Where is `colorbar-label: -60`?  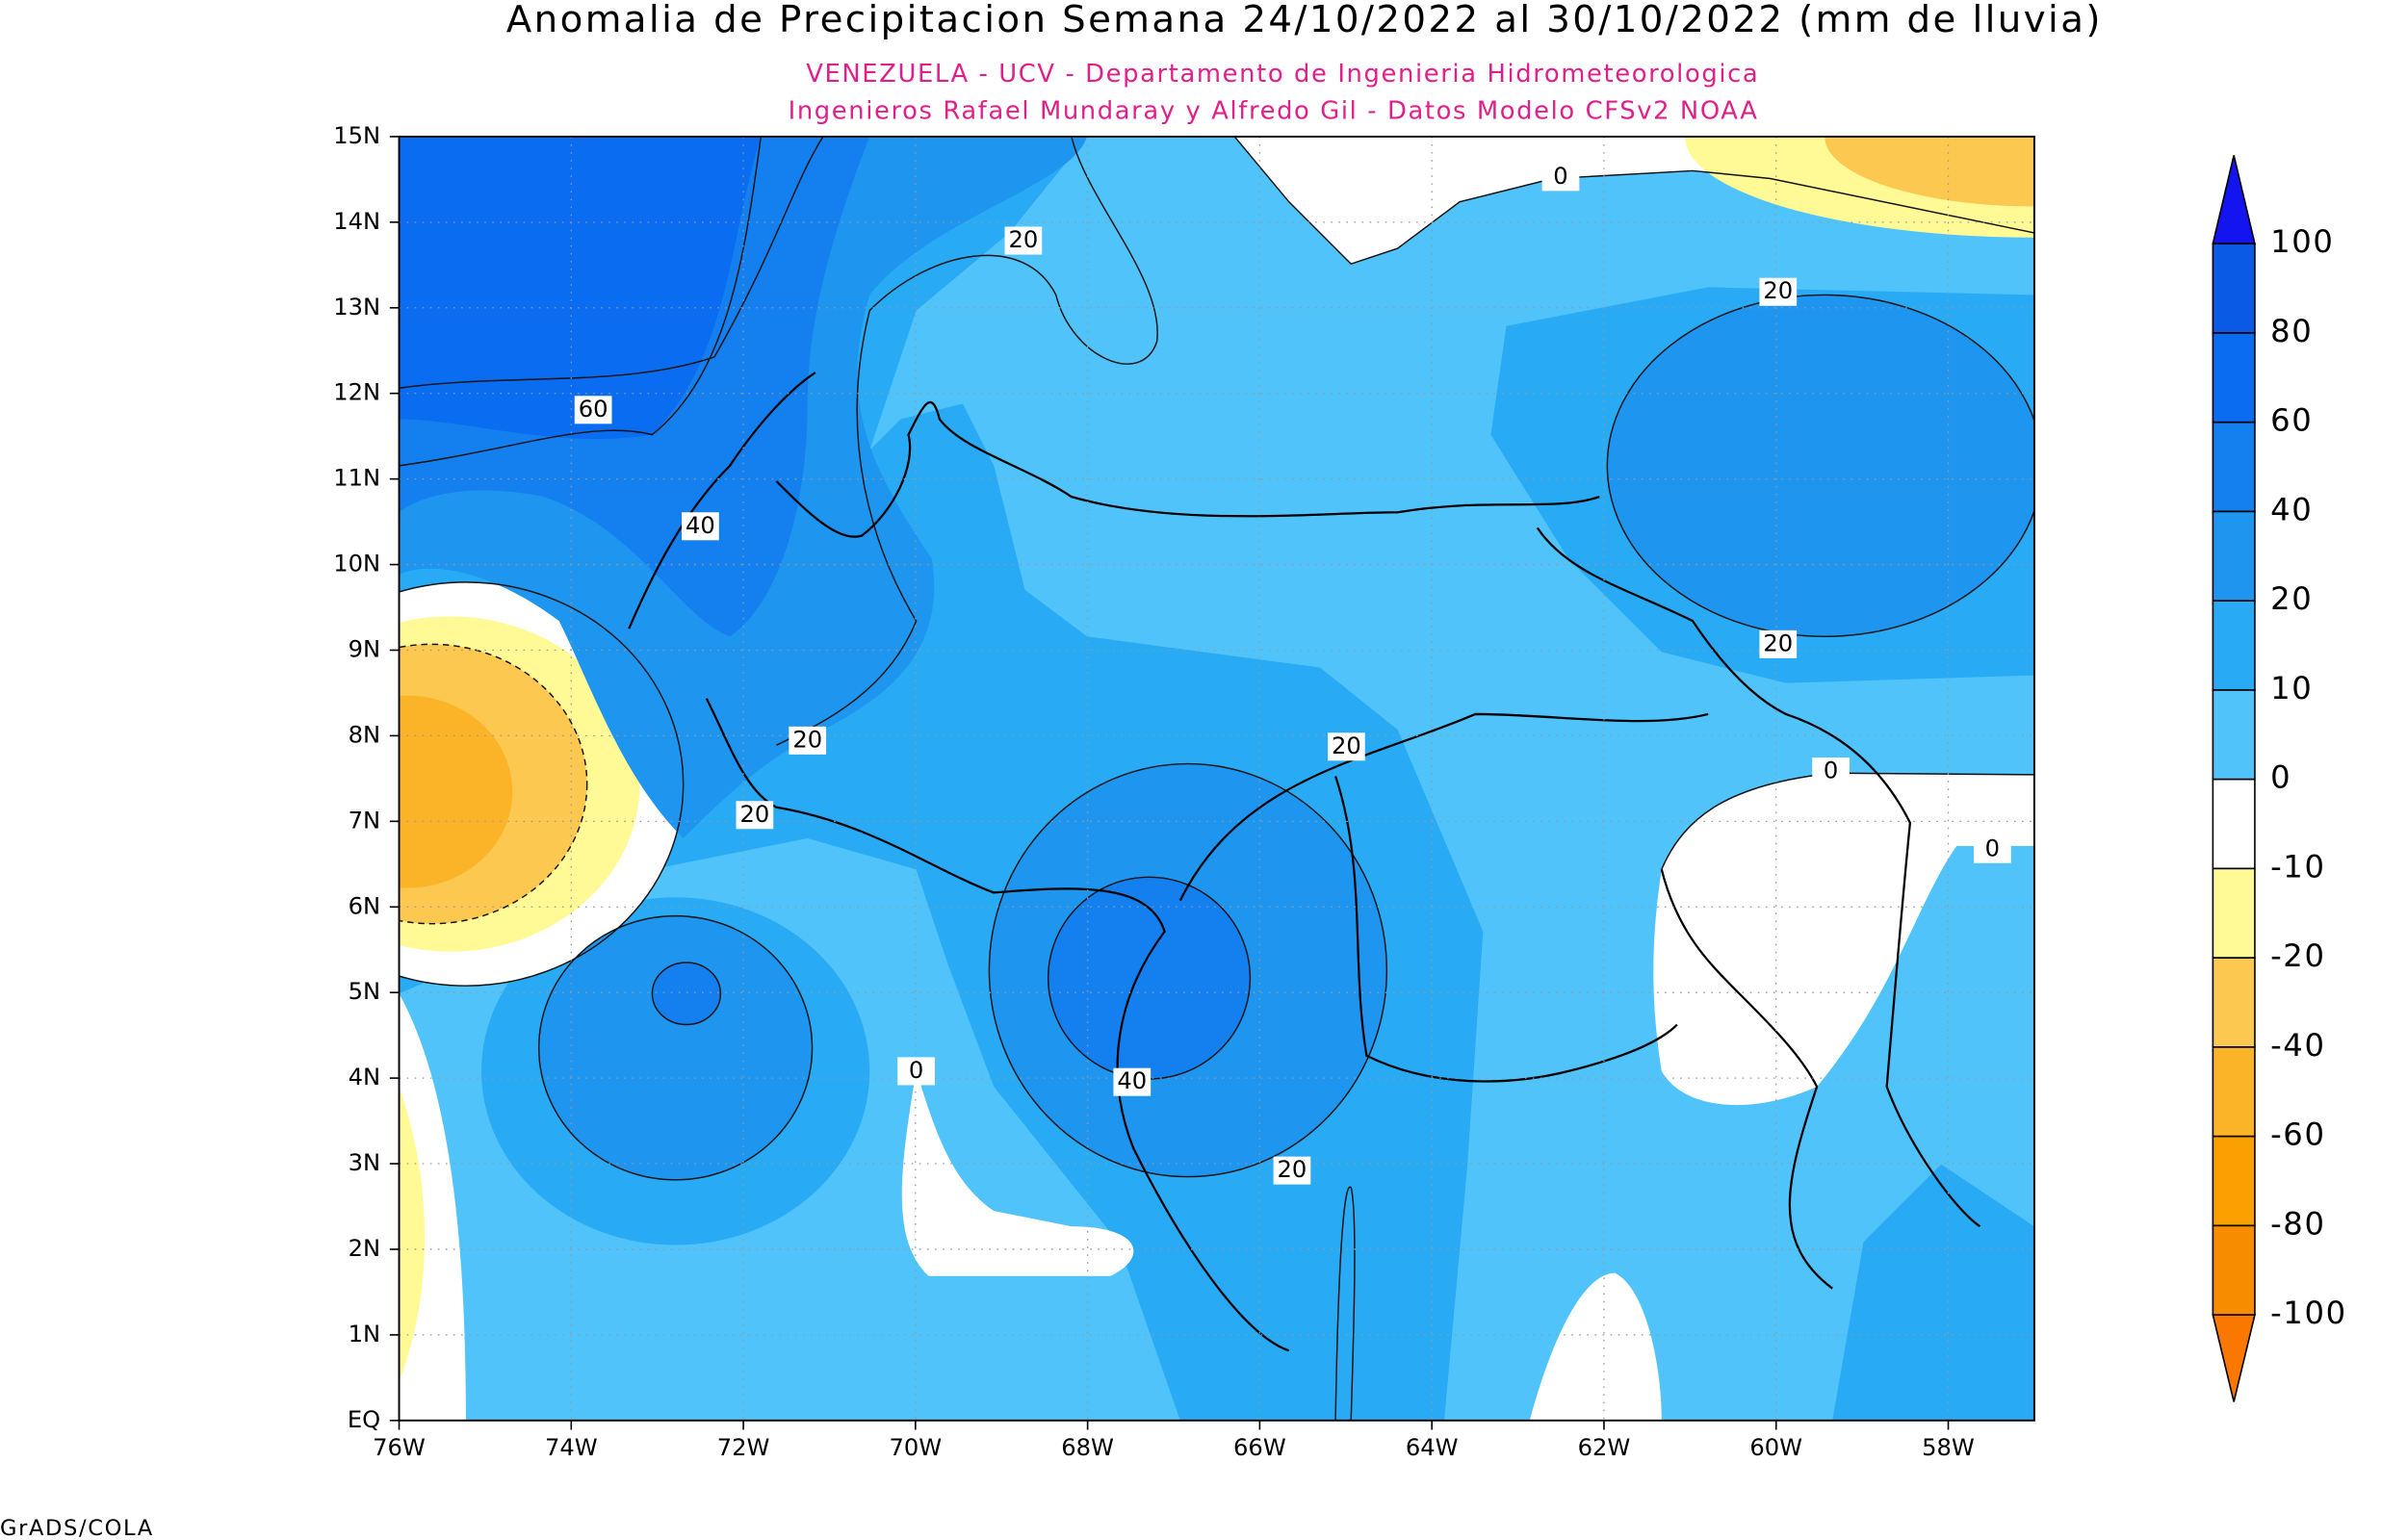 colorbar-label: -60 is located at coordinates (2298, 1134).